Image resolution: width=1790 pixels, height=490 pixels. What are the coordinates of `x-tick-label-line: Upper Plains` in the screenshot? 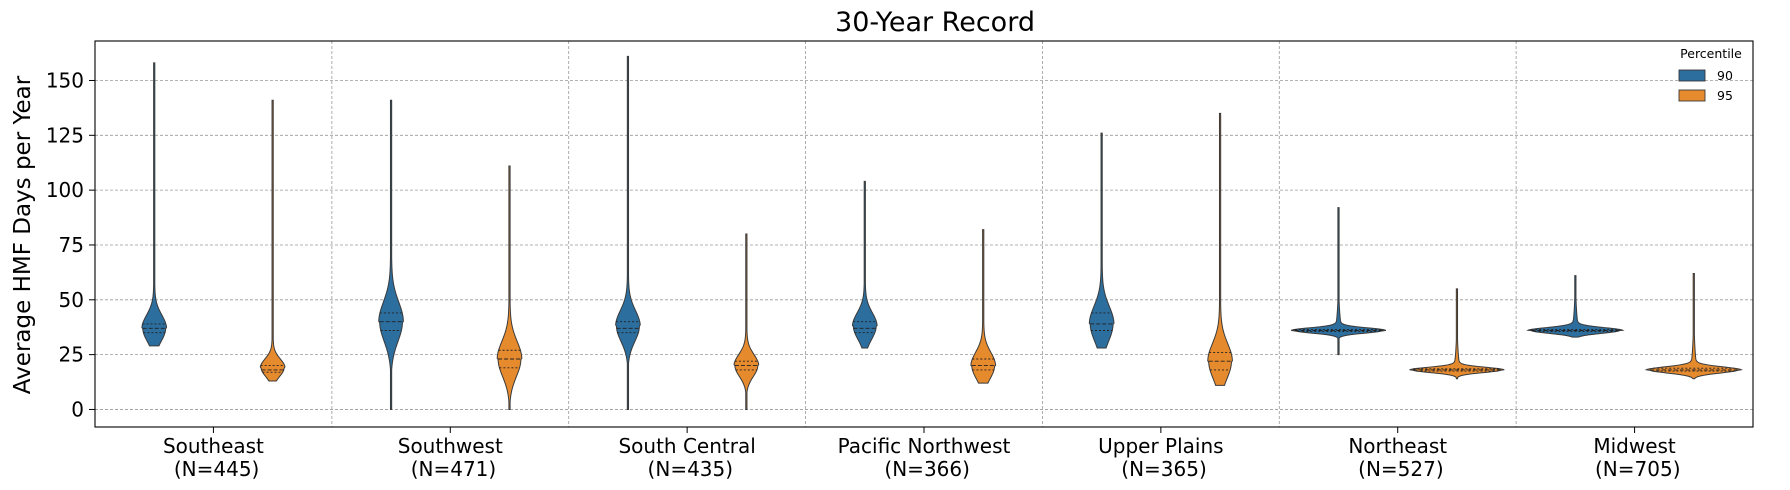 It's located at (1160, 446).